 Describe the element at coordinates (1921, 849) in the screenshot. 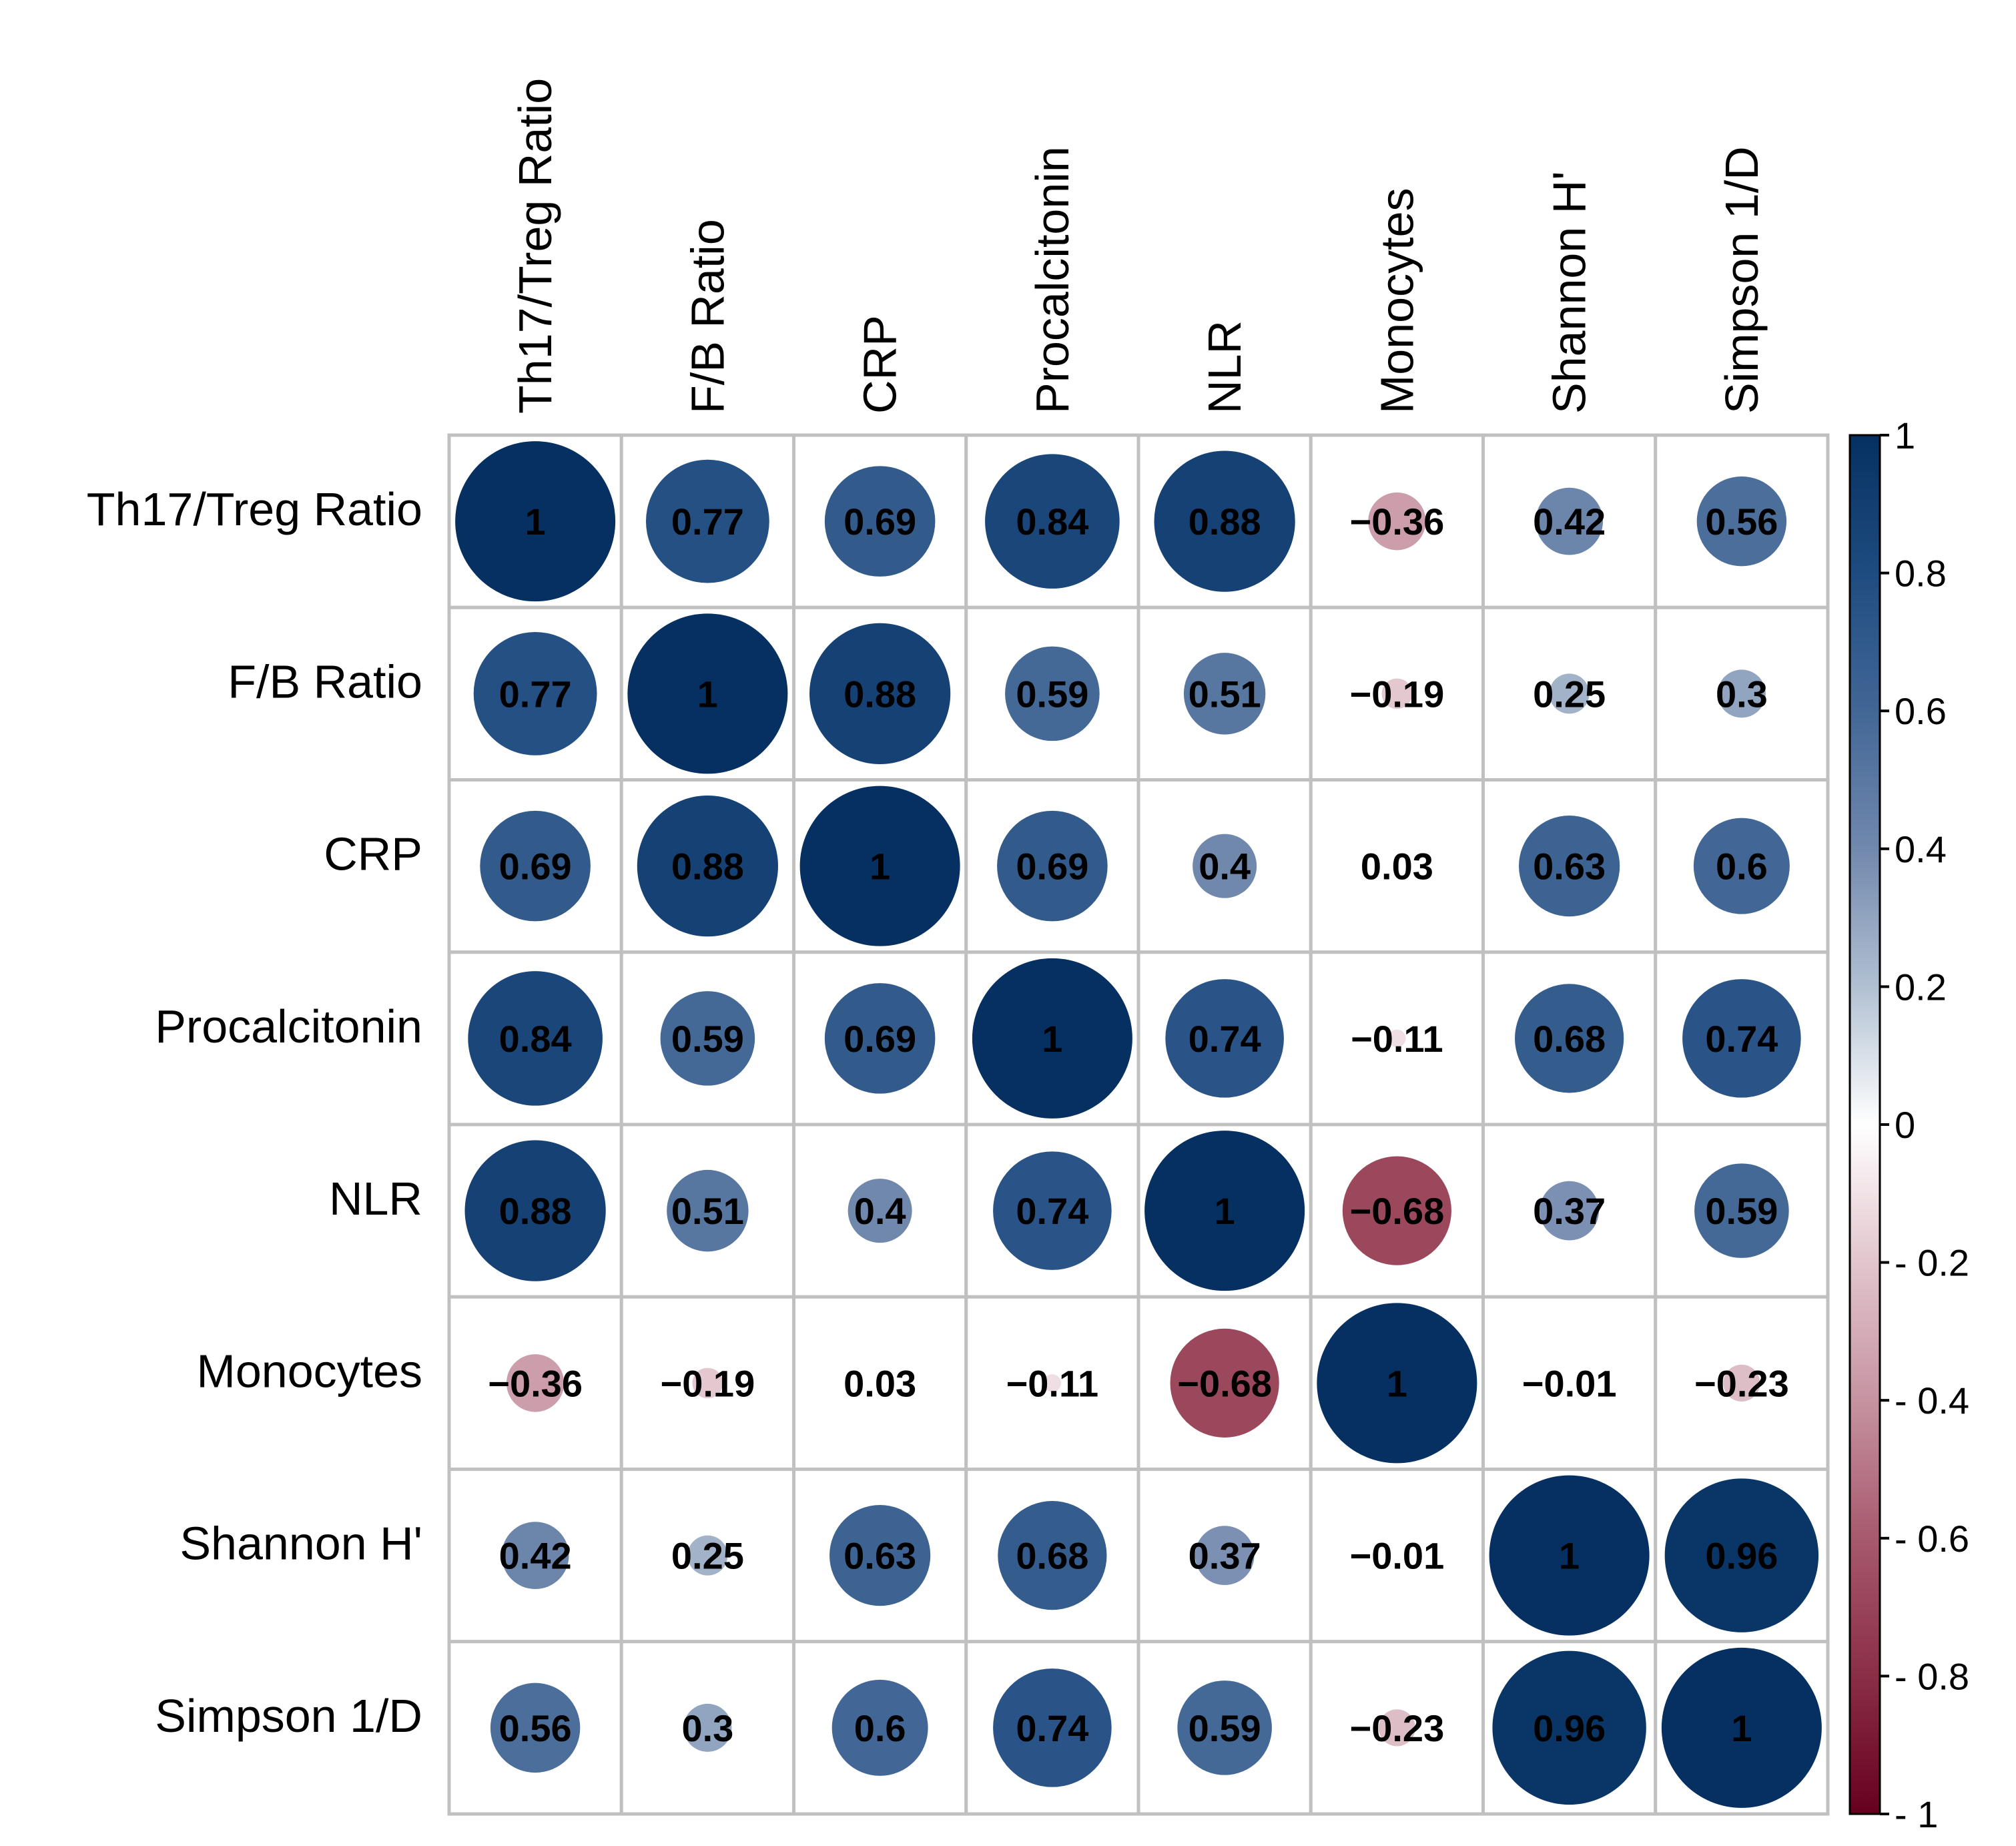

I see `color-legend-tick-label: 0.4` at that location.